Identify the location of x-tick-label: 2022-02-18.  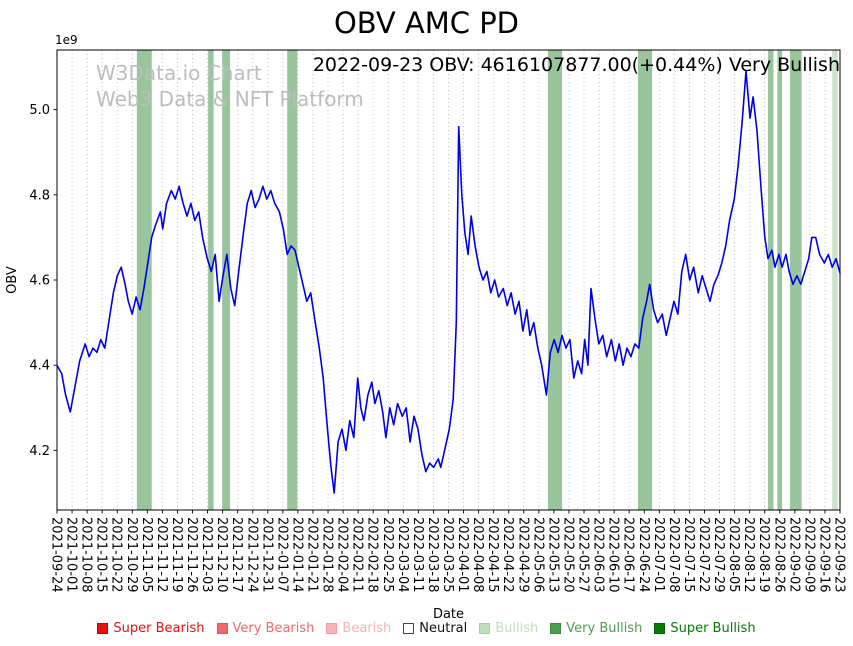
(372, 555).